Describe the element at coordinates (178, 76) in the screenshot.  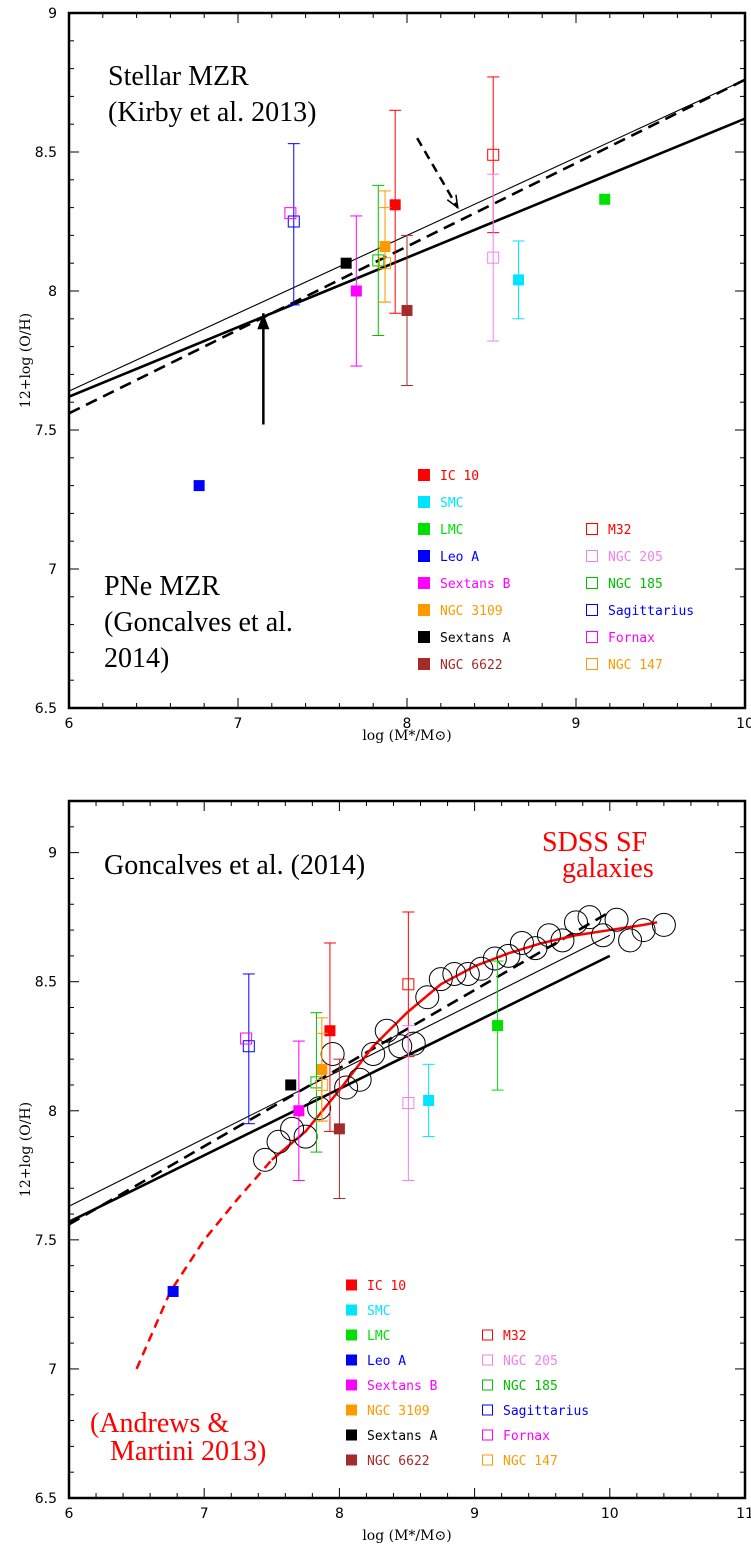
I see `annotation-line: Stellar MZR` at that location.